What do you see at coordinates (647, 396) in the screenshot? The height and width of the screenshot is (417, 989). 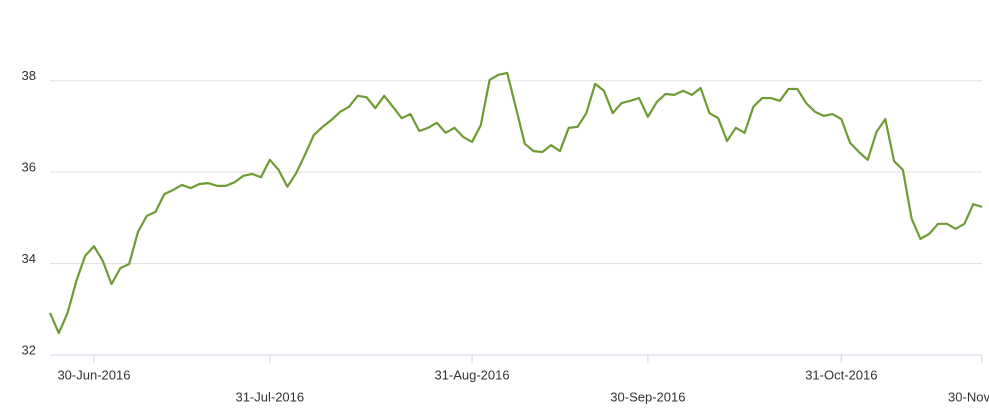 I see `x-tick-label: 30-Sep-2016` at bounding box center [647, 396].